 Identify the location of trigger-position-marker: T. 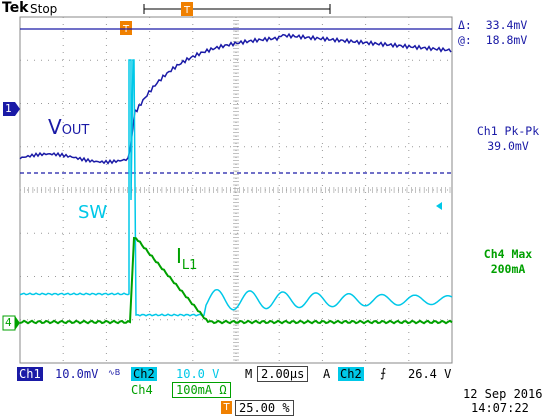
(126, 28).